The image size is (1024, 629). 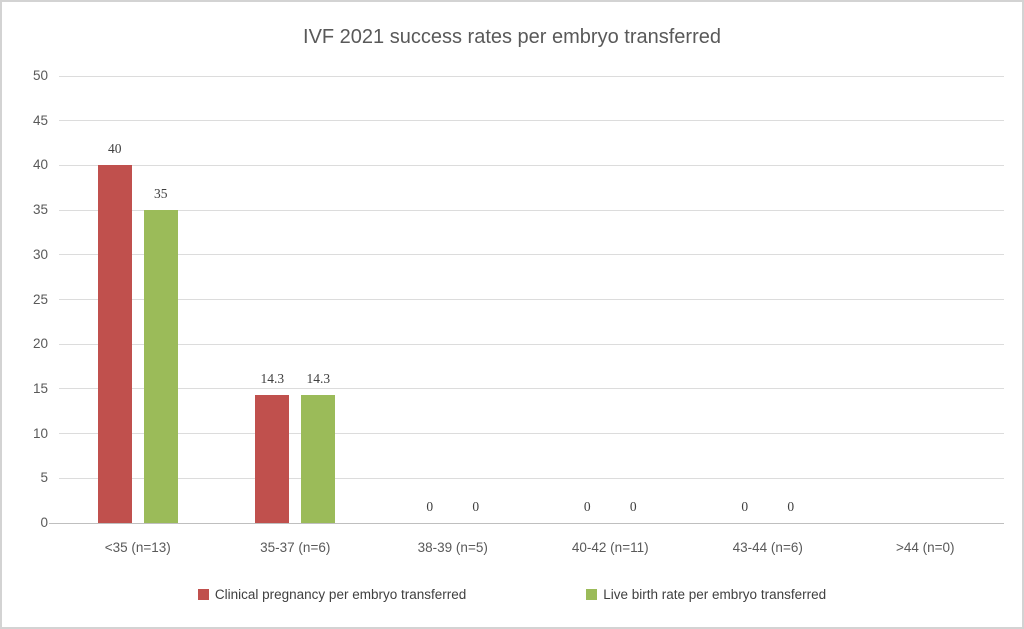 I want to click on y-axis-tick-label: 45, so click(x=40, y=120).